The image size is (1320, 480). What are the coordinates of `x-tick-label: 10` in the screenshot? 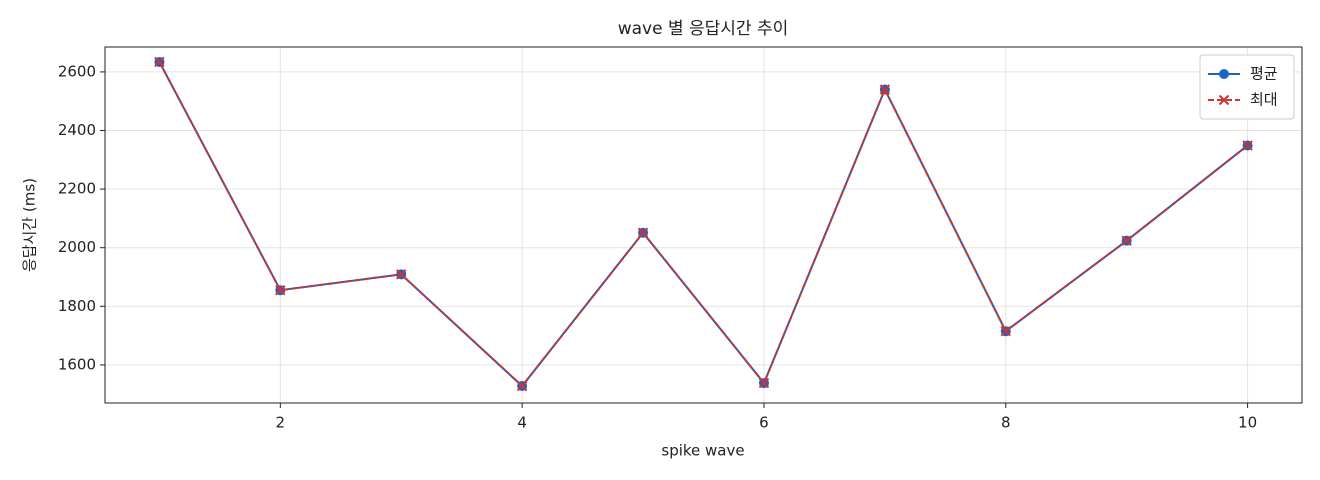 It's located at (1247, 423).